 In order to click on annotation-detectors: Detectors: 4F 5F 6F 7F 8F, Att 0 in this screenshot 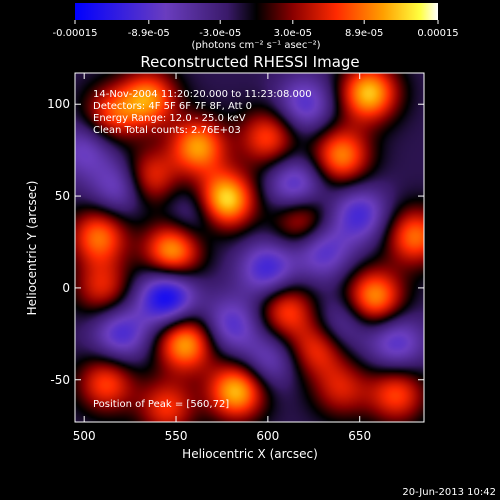, I will do `click(172, 106)`.